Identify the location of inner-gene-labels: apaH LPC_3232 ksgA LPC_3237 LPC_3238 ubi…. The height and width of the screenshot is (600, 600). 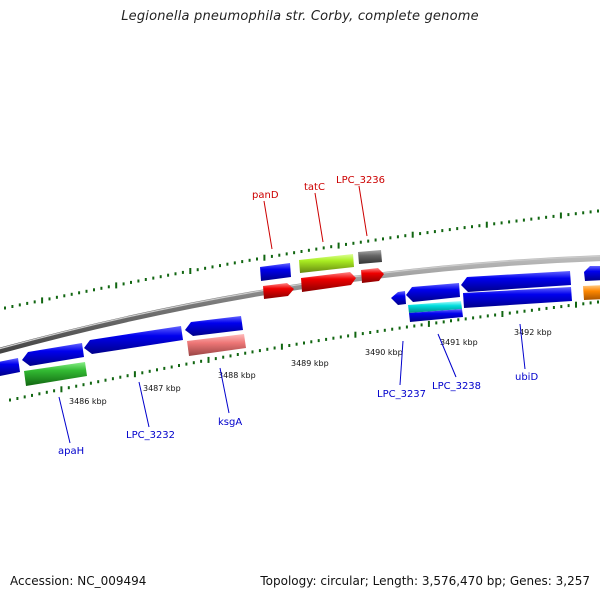
(298, 414).